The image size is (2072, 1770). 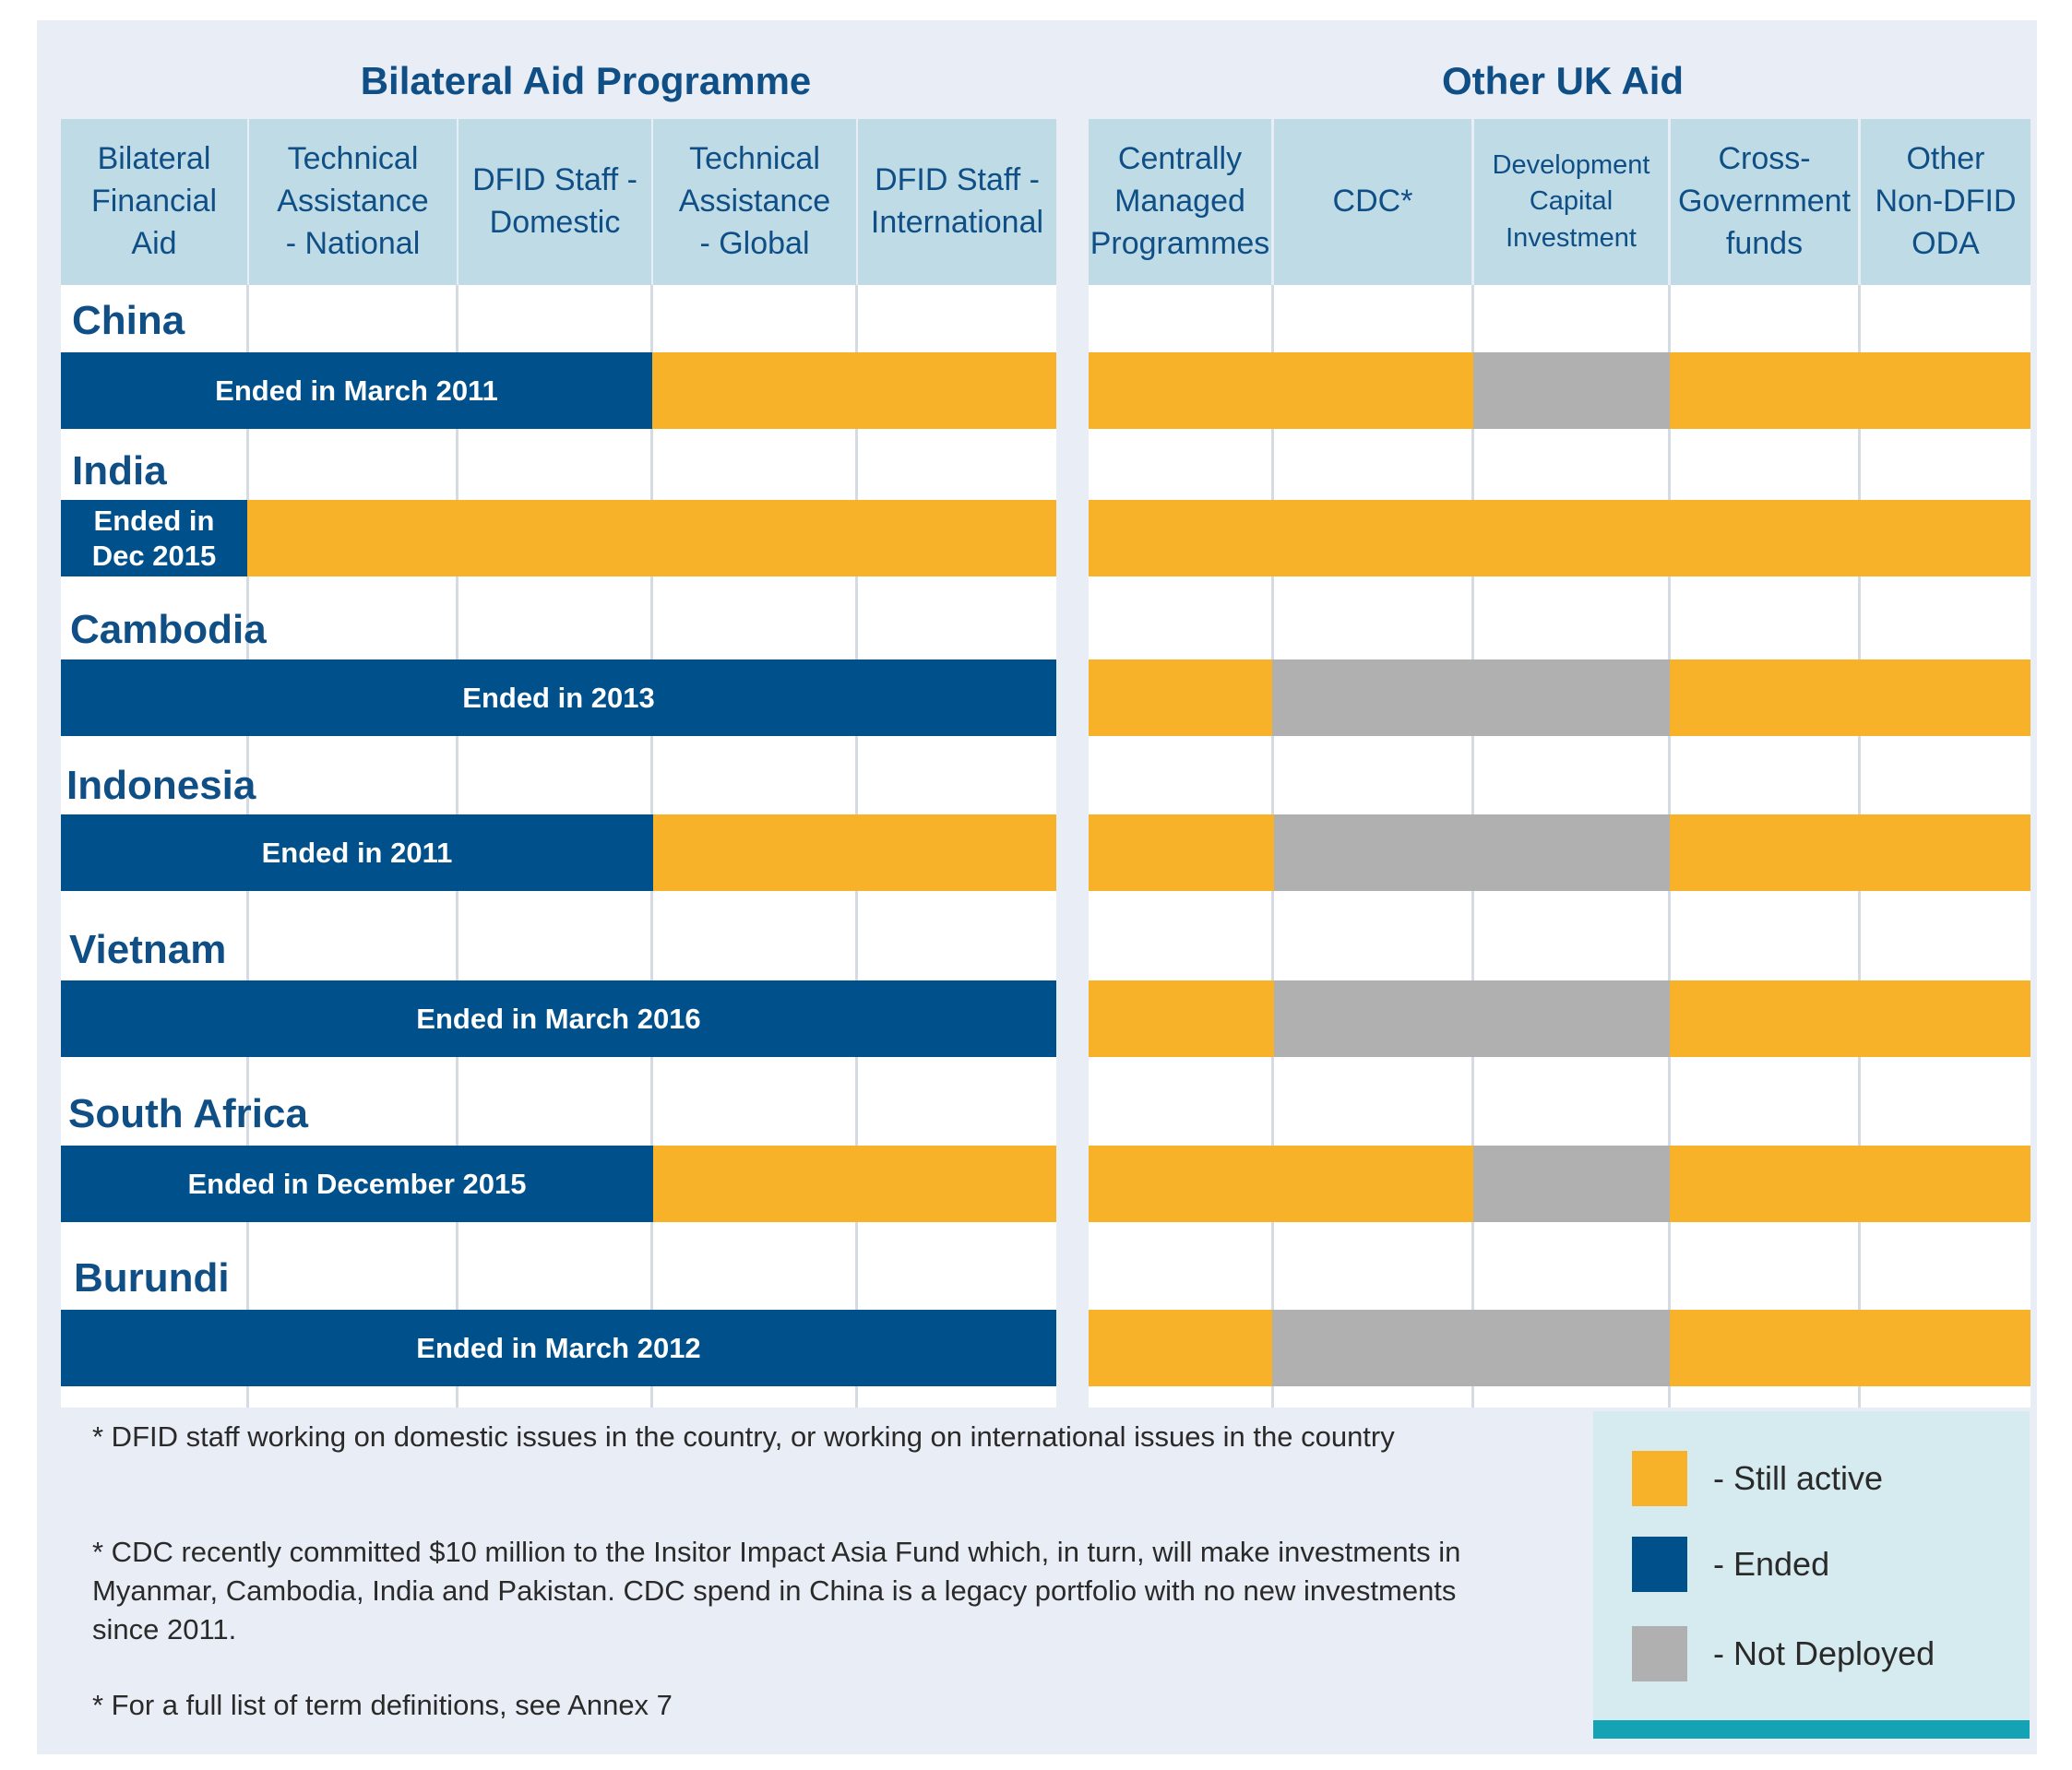 What do you see at coordinates (754, 202) in the screenshot?
I see `column-header-technical-assistance-global: Technical Assistance - Global` at bounding box center [754, 202].